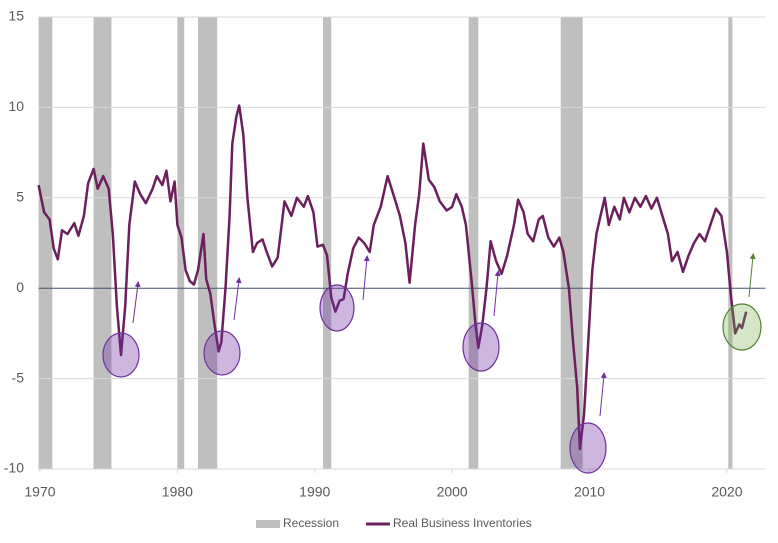 The height and width of the screenshot is (543, 778). What do you see at coordinates (462, 523) in the screenshot?
I see `legend-label: Real Business Inventories` at bounding box center [462, 523].